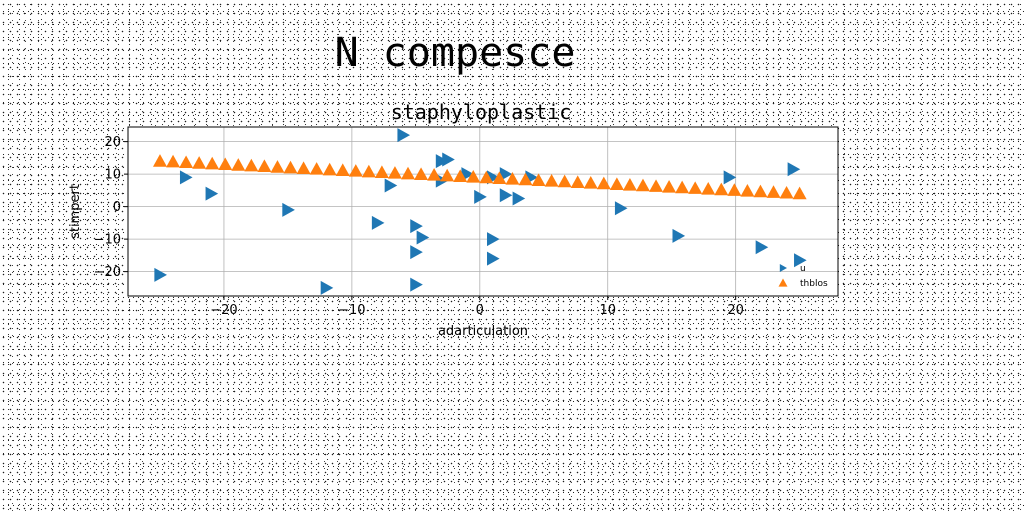 This screenshot has width=1024, height=512. What do you see at coordinates (783, 268) in the screenshot?
I see `legend-marker-u` at bounding box center [783, 268].